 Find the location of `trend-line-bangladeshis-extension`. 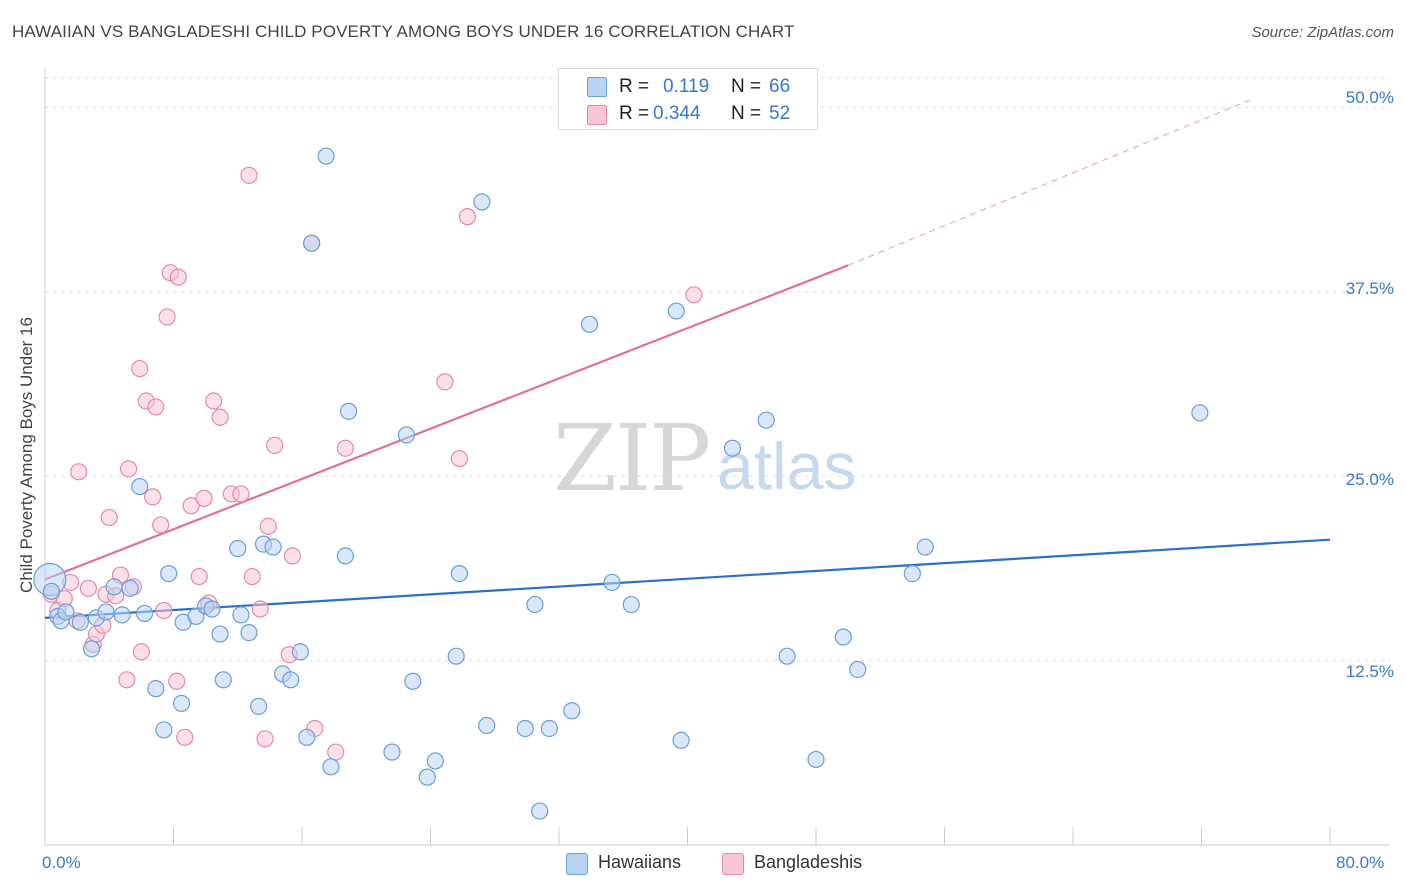

trend-line-bangladeshis-extension is located at coordinates (1048, 182).